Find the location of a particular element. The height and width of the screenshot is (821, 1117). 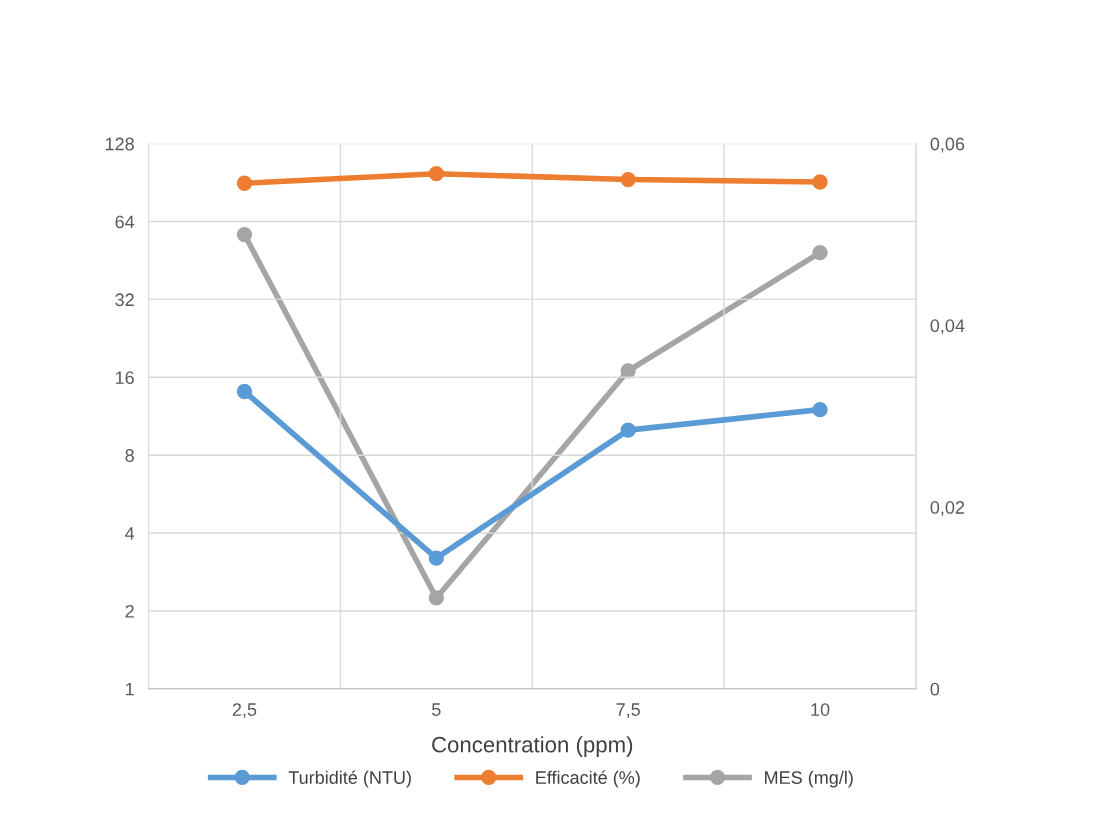

x-tick-label: 5 is located at coordinates (436, 709).